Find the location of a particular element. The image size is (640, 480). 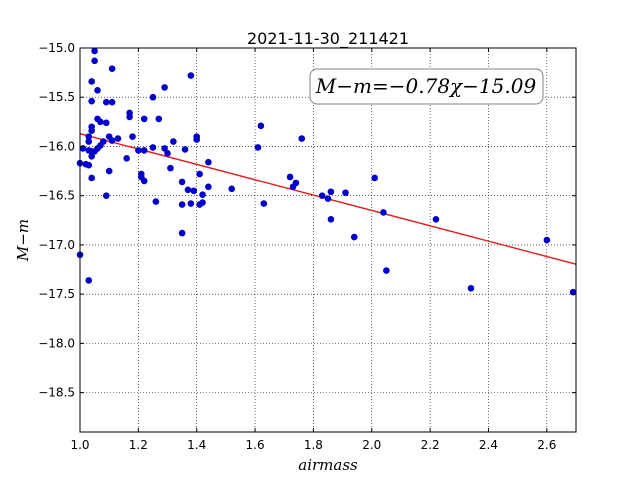

x-tick-label: 2.4 is located at coordinates (488, 445).